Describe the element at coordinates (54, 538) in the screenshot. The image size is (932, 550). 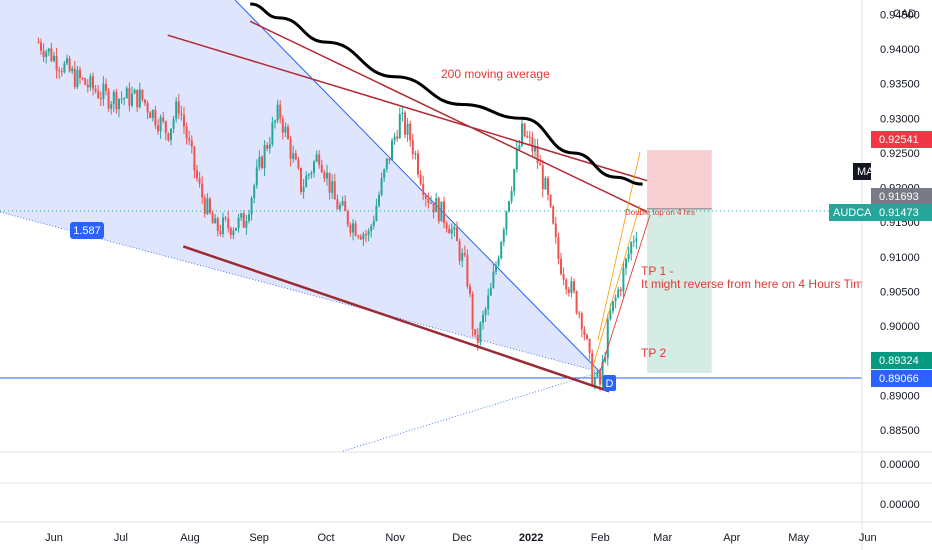
I see `time-tick-label: Jun` at that location.